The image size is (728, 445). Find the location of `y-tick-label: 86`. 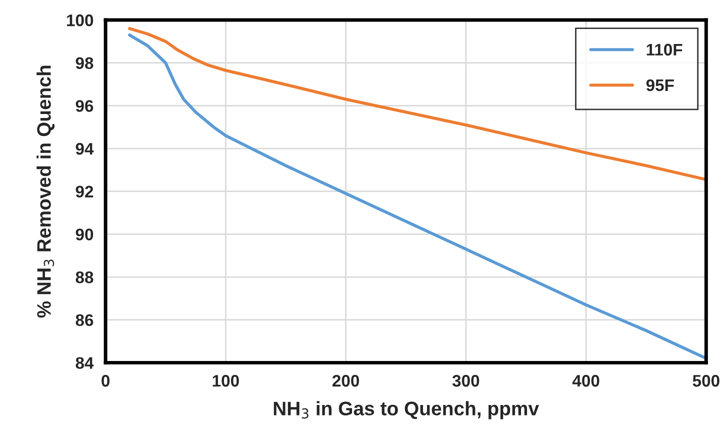

y-tick-label: 86 is located at coordinates (85, 320).